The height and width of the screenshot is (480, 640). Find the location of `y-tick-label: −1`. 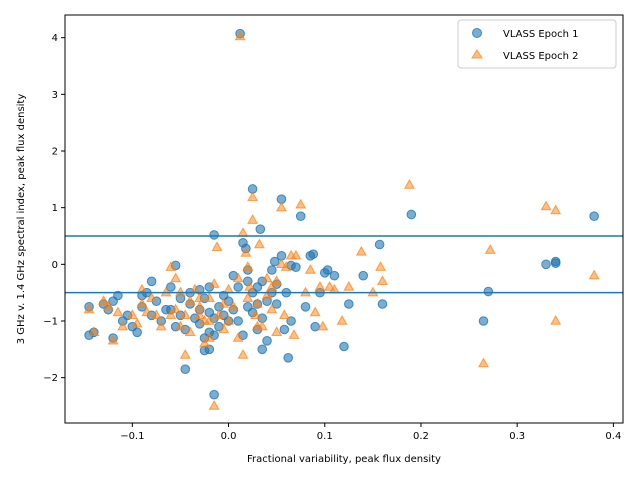

y-tick-label: −1 is located at coordinates (50, 322).